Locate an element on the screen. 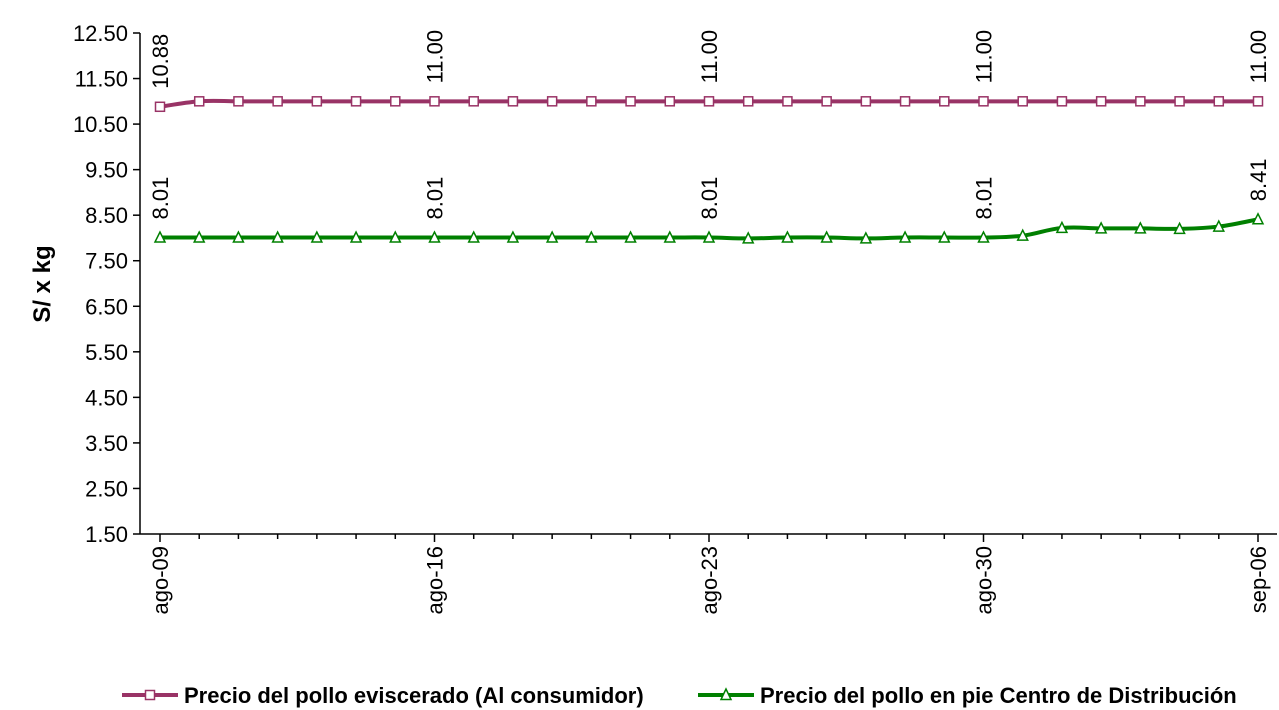  x-tick-label: ago-16 is located at coordinates (435, 580).